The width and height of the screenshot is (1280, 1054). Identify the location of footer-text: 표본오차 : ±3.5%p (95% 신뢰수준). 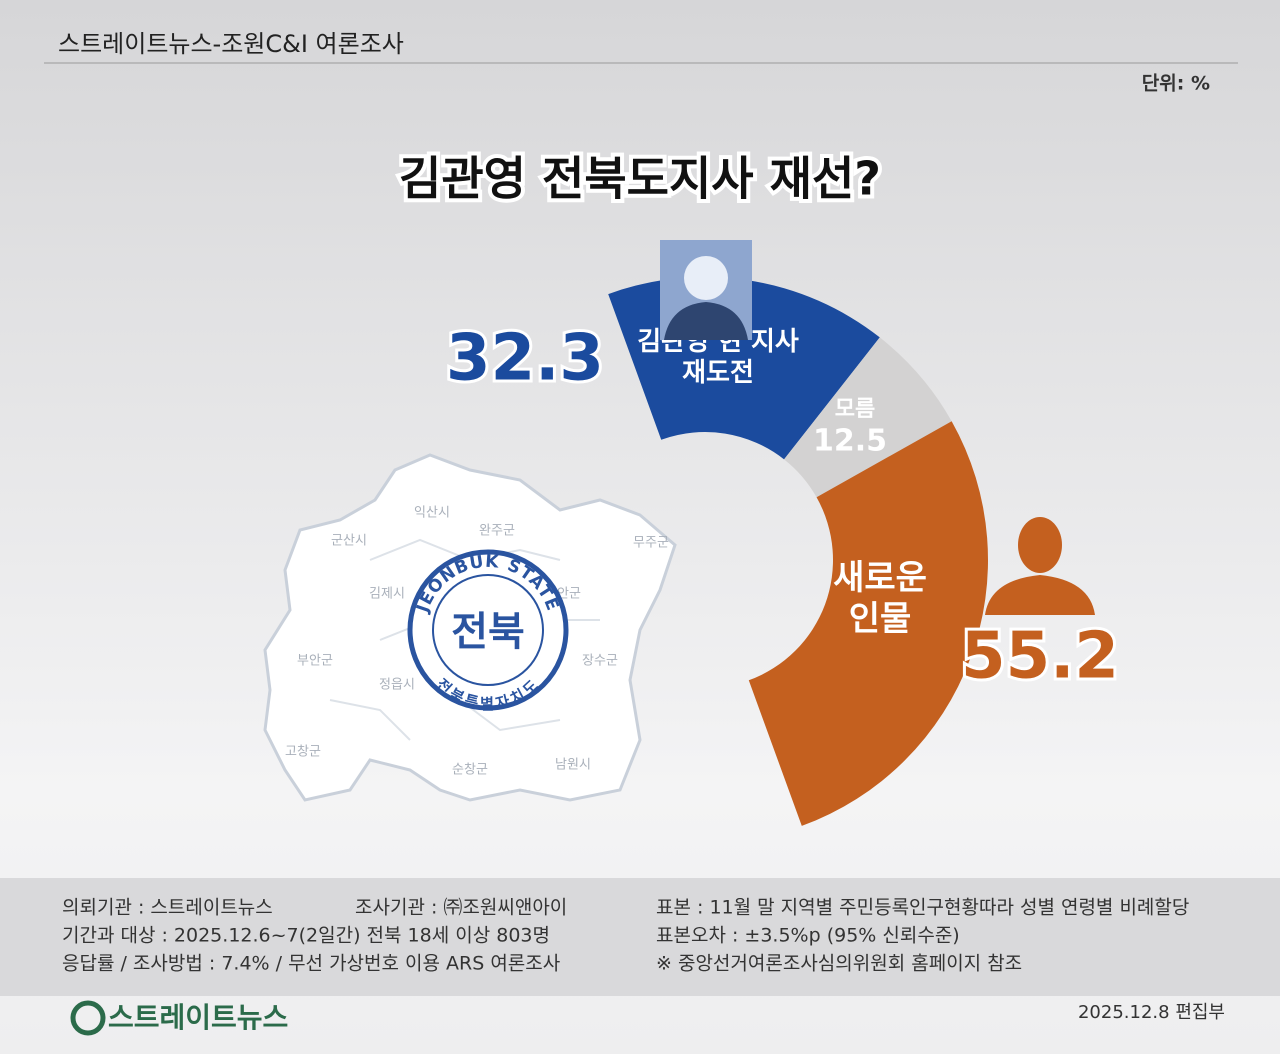
(808, 936).